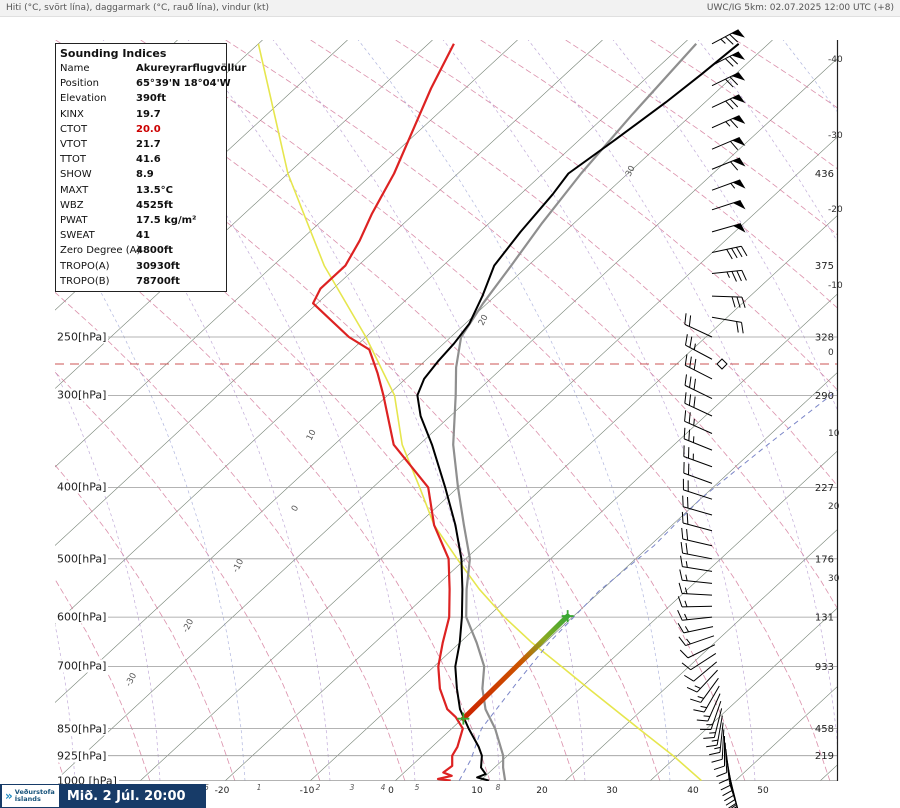 The height and width of the screenshot is (808, 900). I want to click on svg-text: 131, so click(824, 618).